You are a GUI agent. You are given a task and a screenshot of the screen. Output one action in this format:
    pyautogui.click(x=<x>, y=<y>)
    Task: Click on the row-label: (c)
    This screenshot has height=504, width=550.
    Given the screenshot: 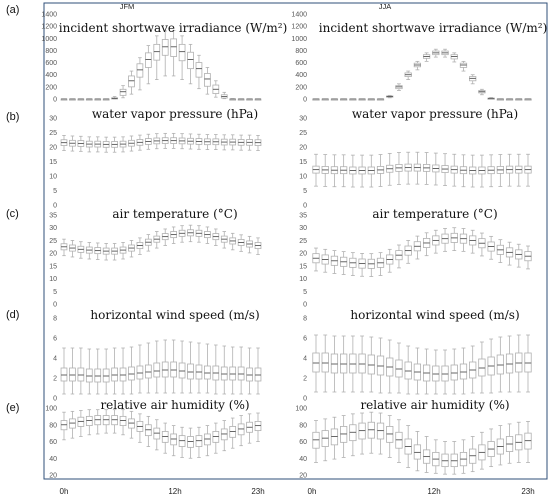 What is the action you would take?
    pyautogui.click(x=12, y=214)
    